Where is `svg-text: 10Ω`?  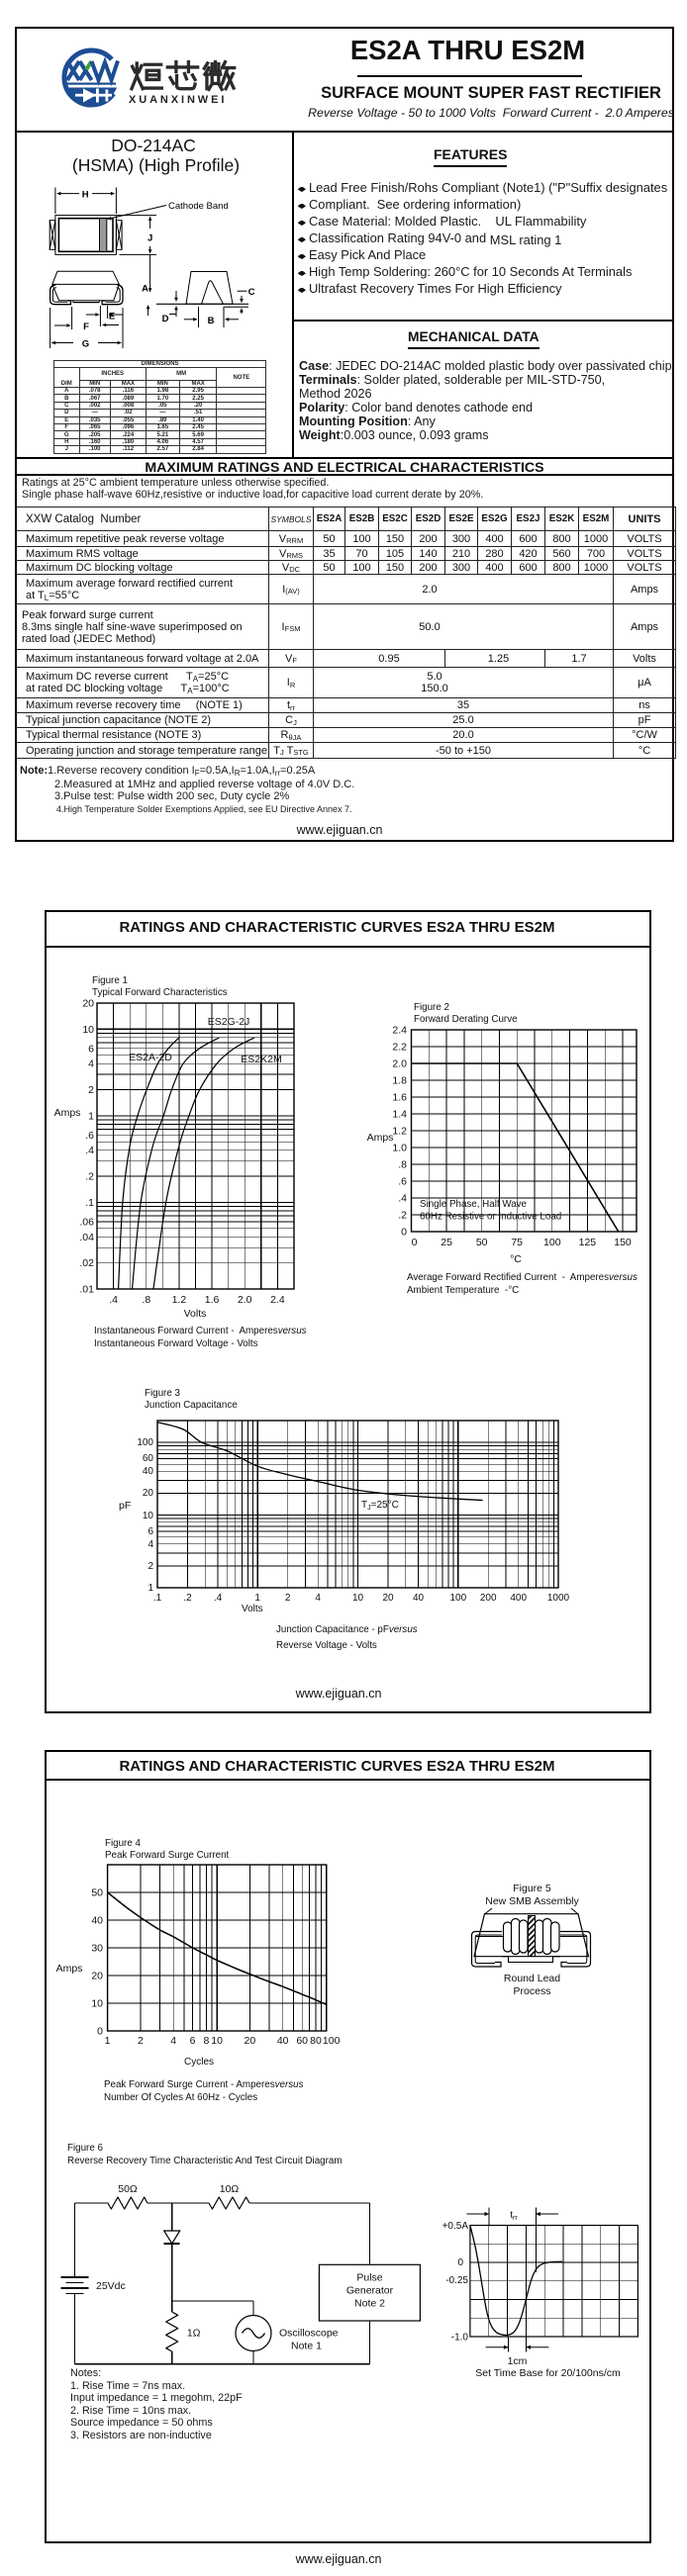
svg-text: 10Ω is located at coordinates (230, 2189).